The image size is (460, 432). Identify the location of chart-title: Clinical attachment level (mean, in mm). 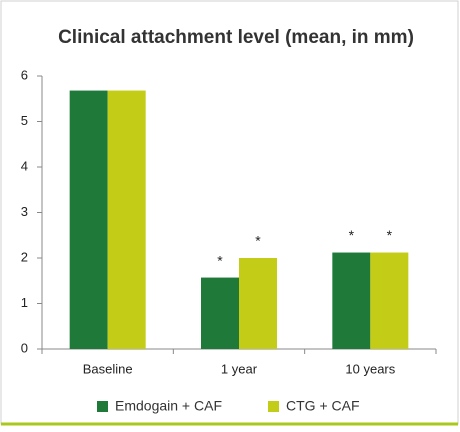
(236, 37).